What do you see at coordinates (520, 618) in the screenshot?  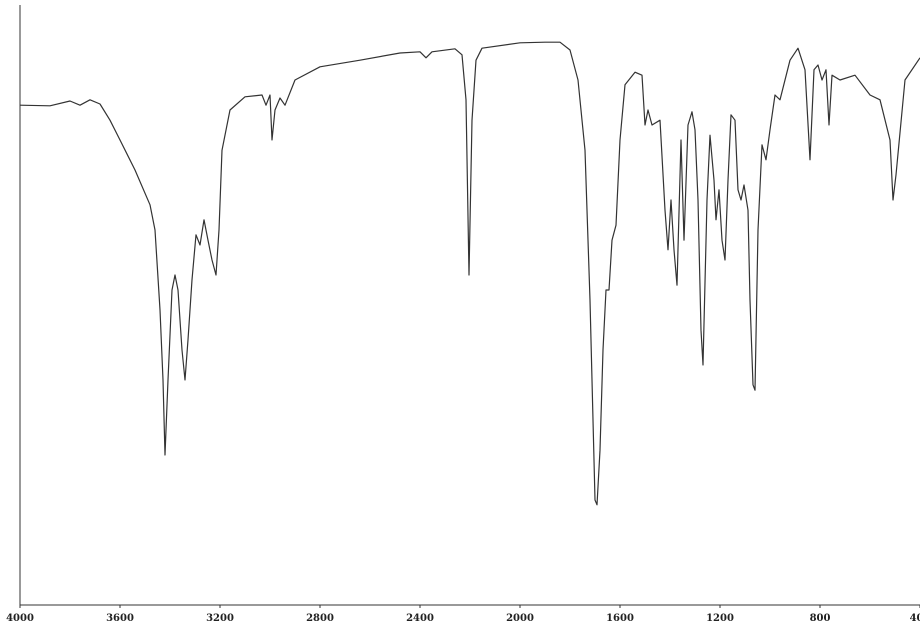 I see `x-tick-label: 2000` at bounding box center [520, 618].